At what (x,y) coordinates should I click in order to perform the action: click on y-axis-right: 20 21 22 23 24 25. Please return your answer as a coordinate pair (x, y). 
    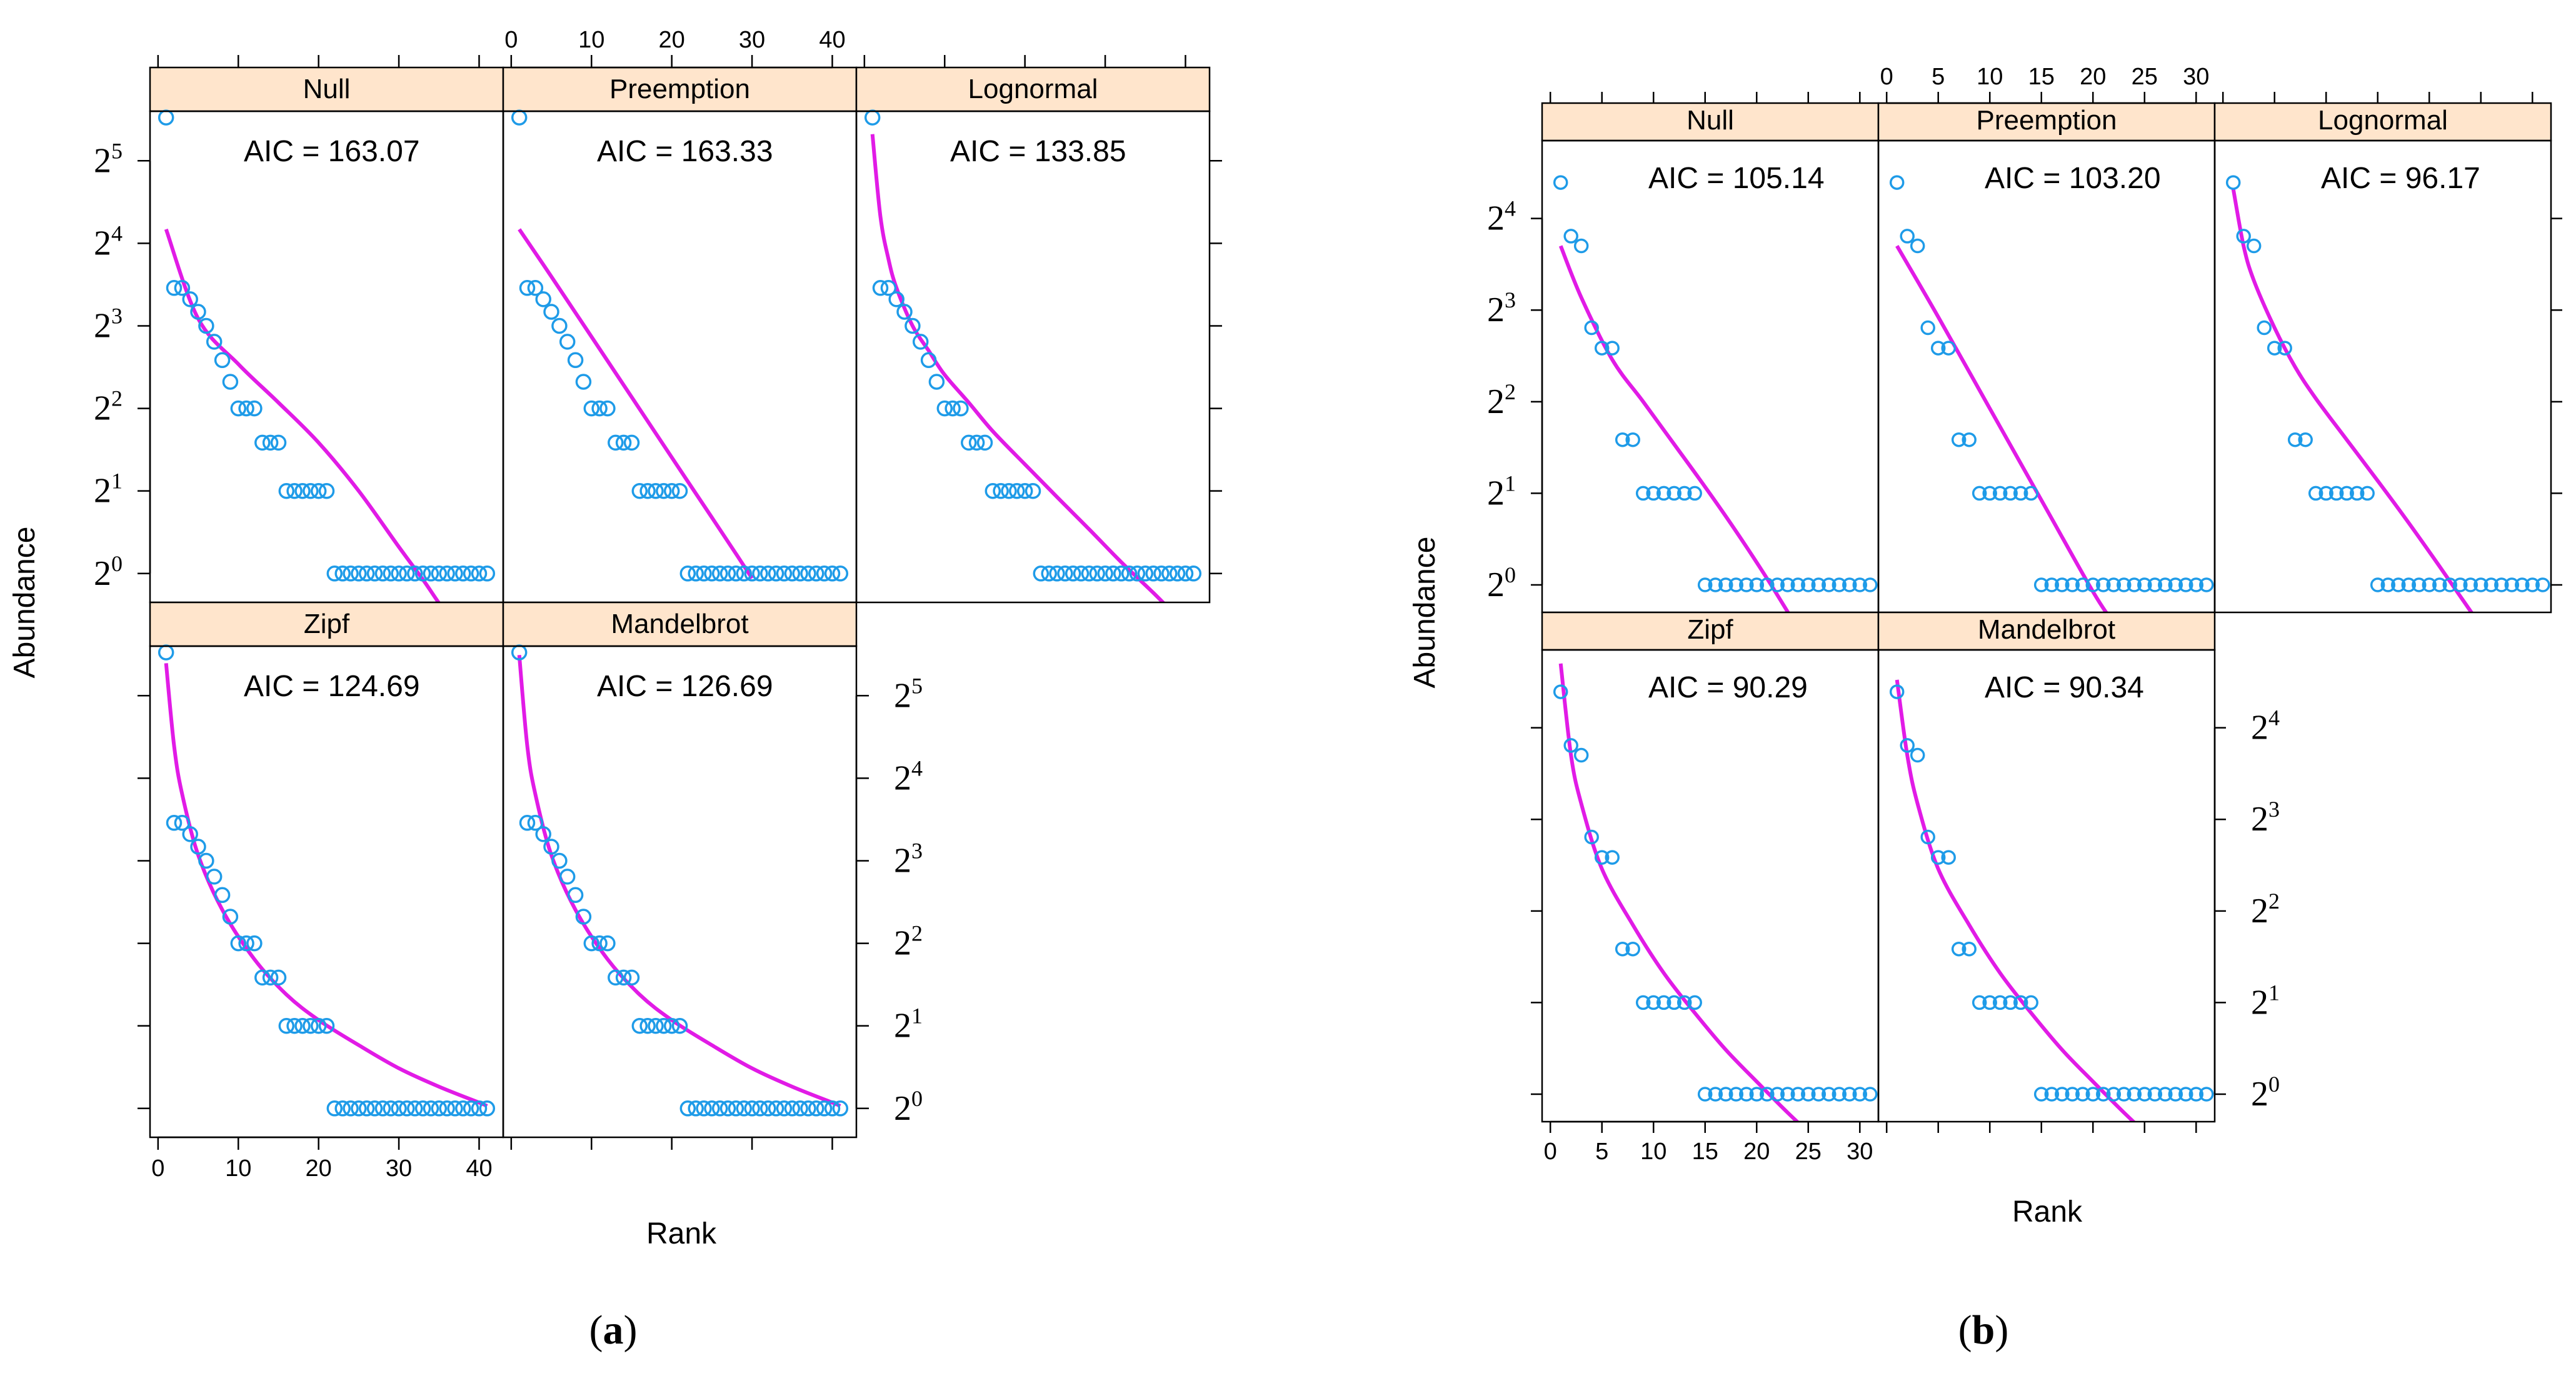
    Looking at the image, I should click on (889, 900).